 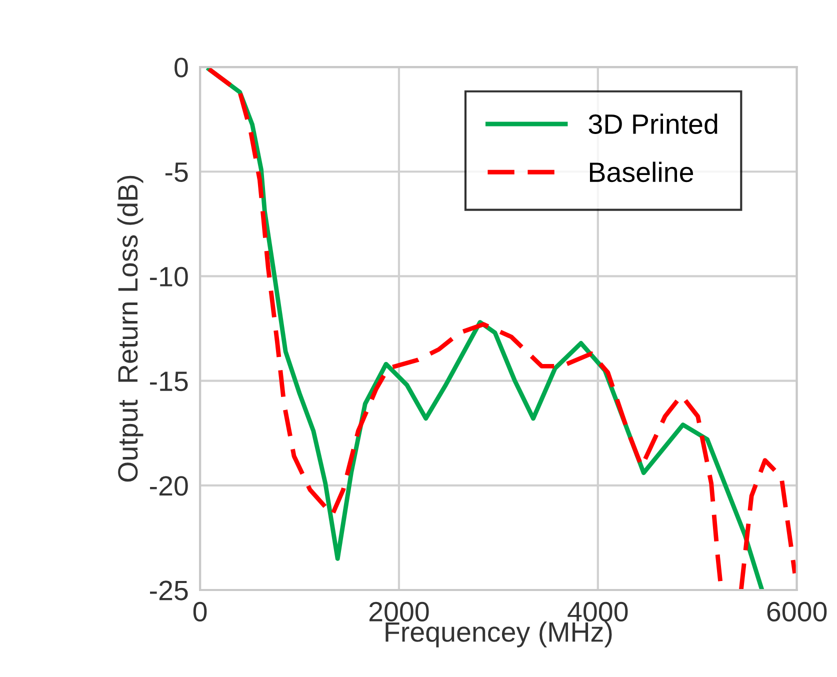 What do you see at coordinates (181, 68) in the screenshot?
I see `y-tick-label: 0` at bounding box center [181, 68].